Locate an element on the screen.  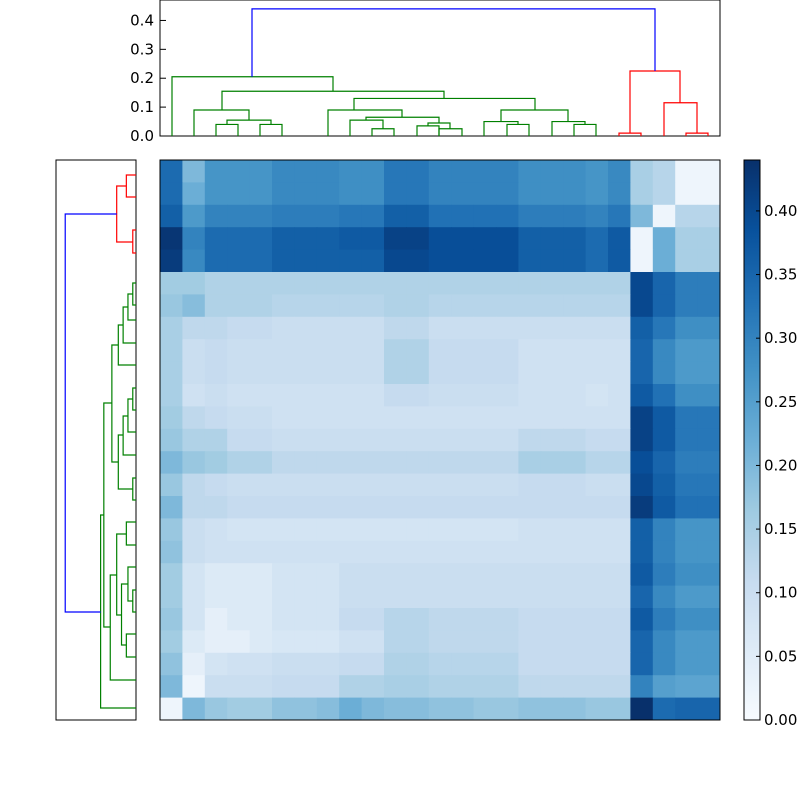
top-dendrogram-tick-label: 0.1 is located at coordinates (142, 107).